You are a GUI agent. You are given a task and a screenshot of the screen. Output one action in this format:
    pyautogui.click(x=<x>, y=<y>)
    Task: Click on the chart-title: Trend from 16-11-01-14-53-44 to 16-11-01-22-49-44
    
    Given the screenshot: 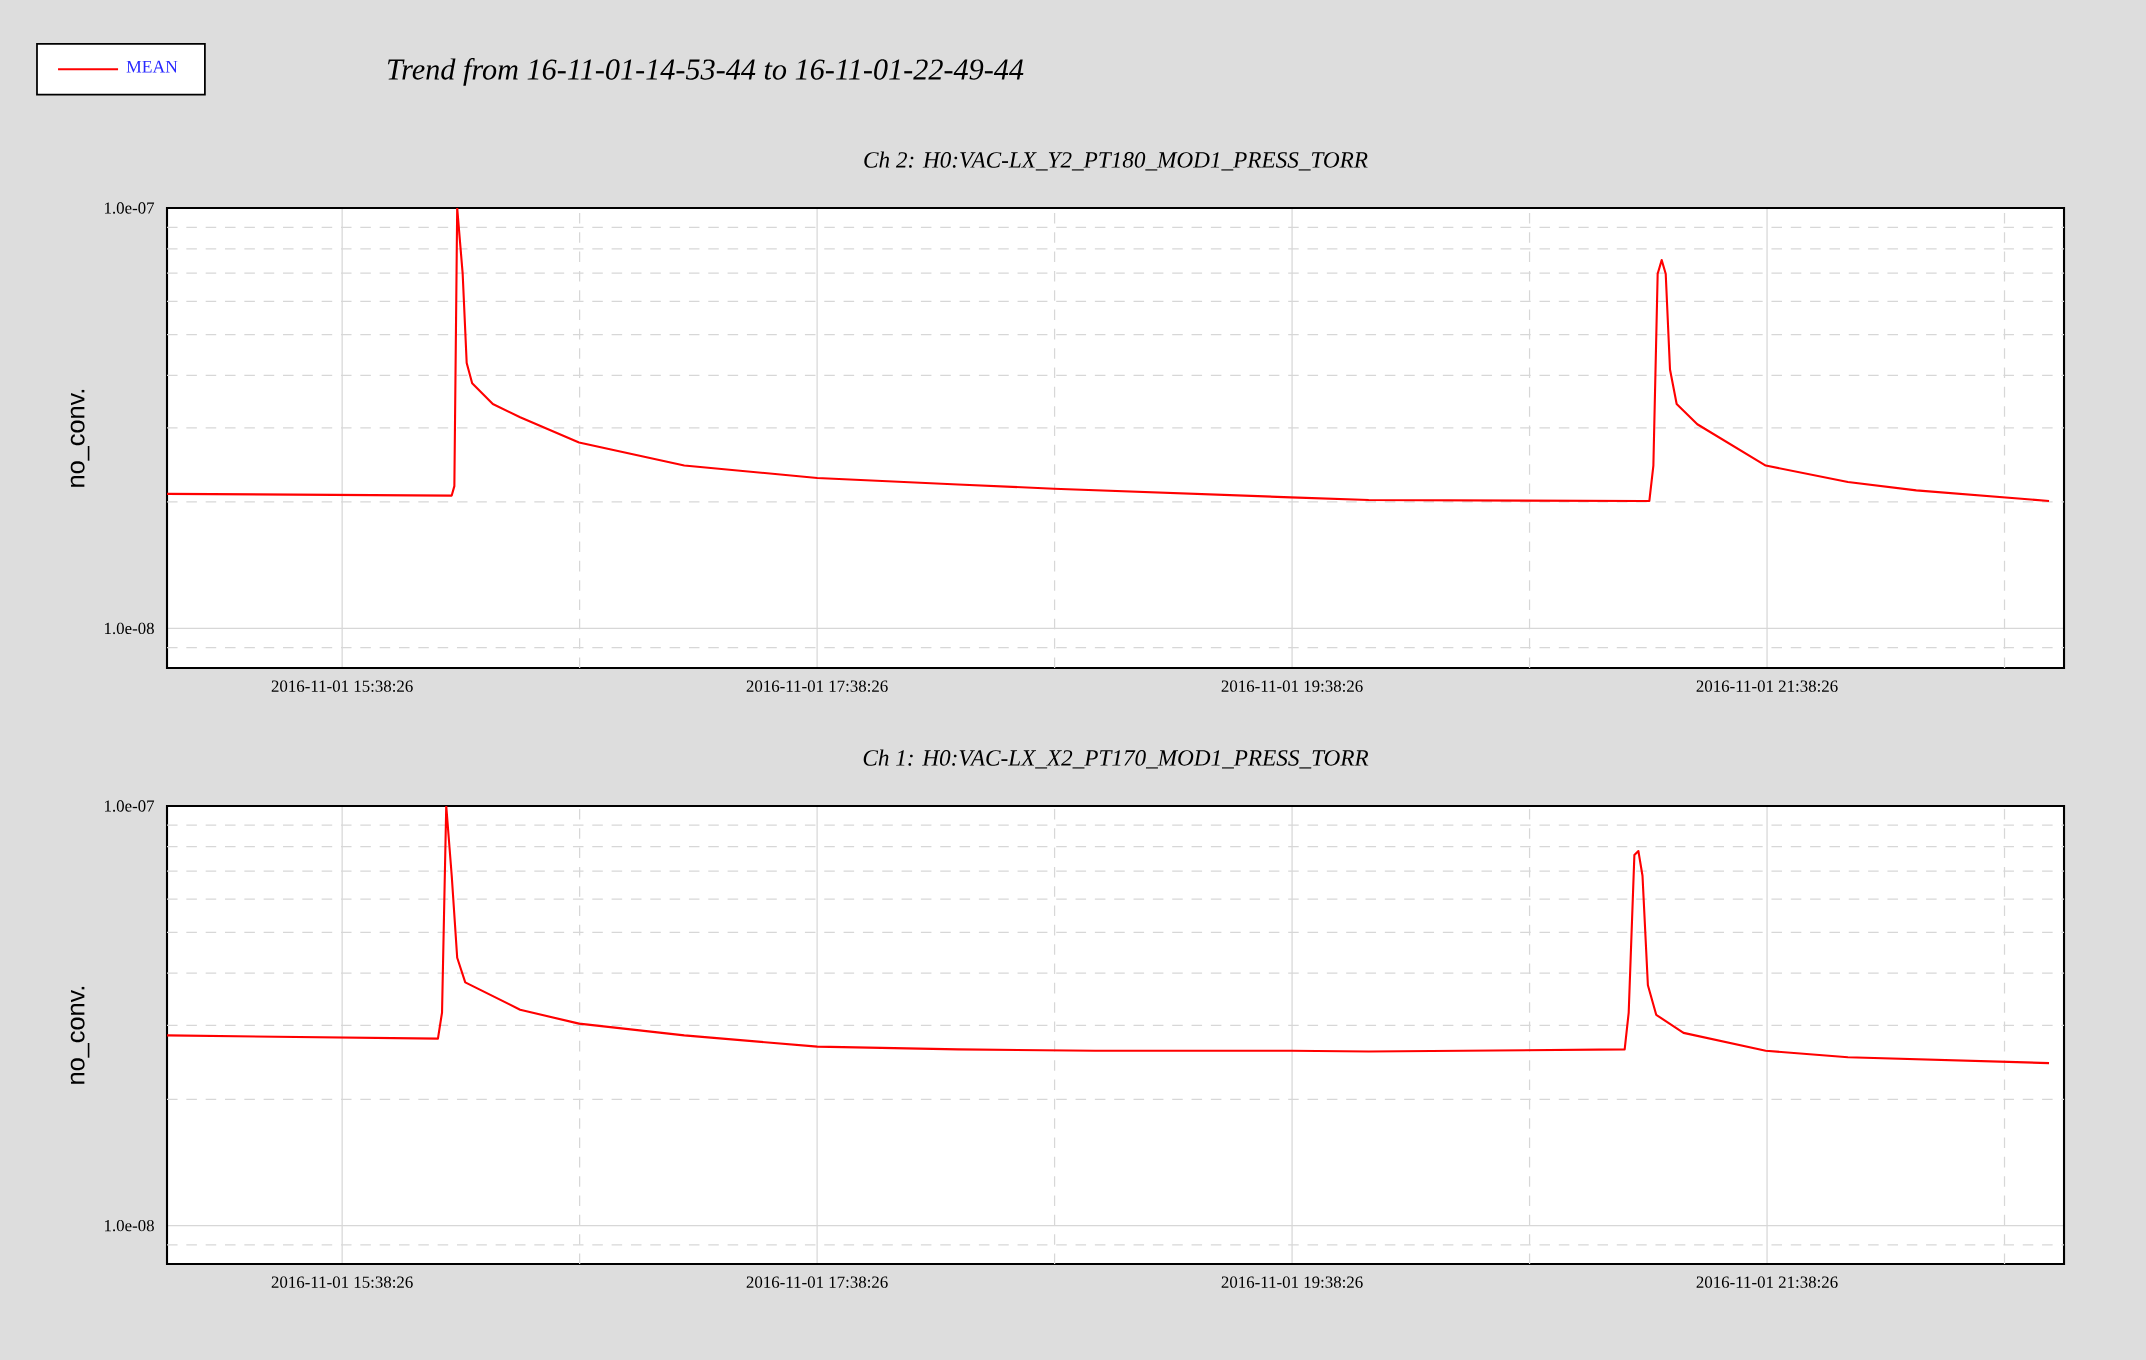 What is the action you would take?
    pyautogui.click(x=705, y=72)
    